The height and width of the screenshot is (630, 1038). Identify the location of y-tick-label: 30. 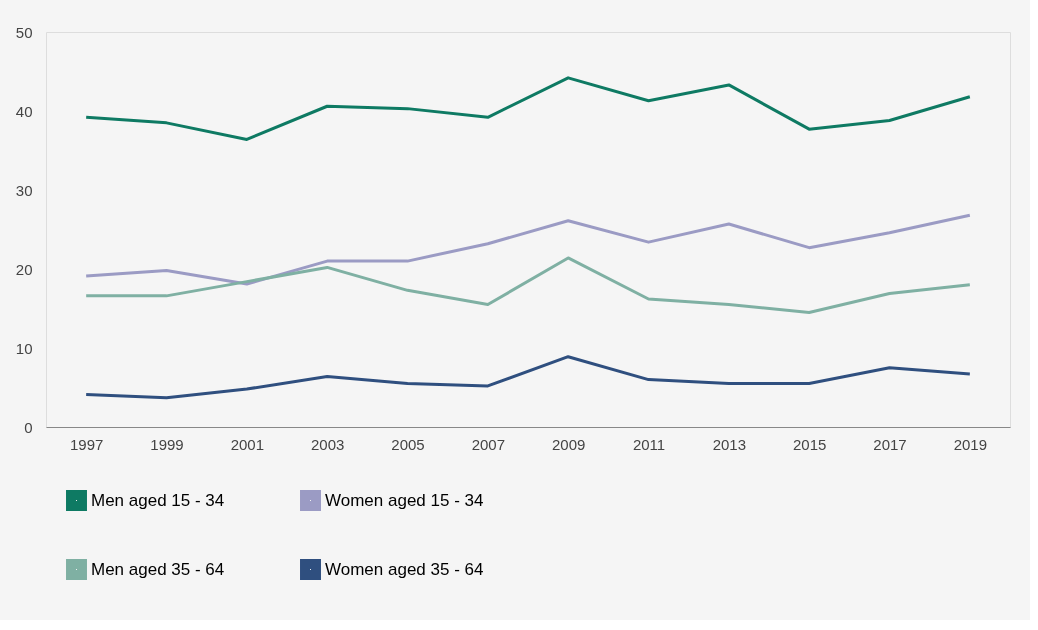
(24, 190).